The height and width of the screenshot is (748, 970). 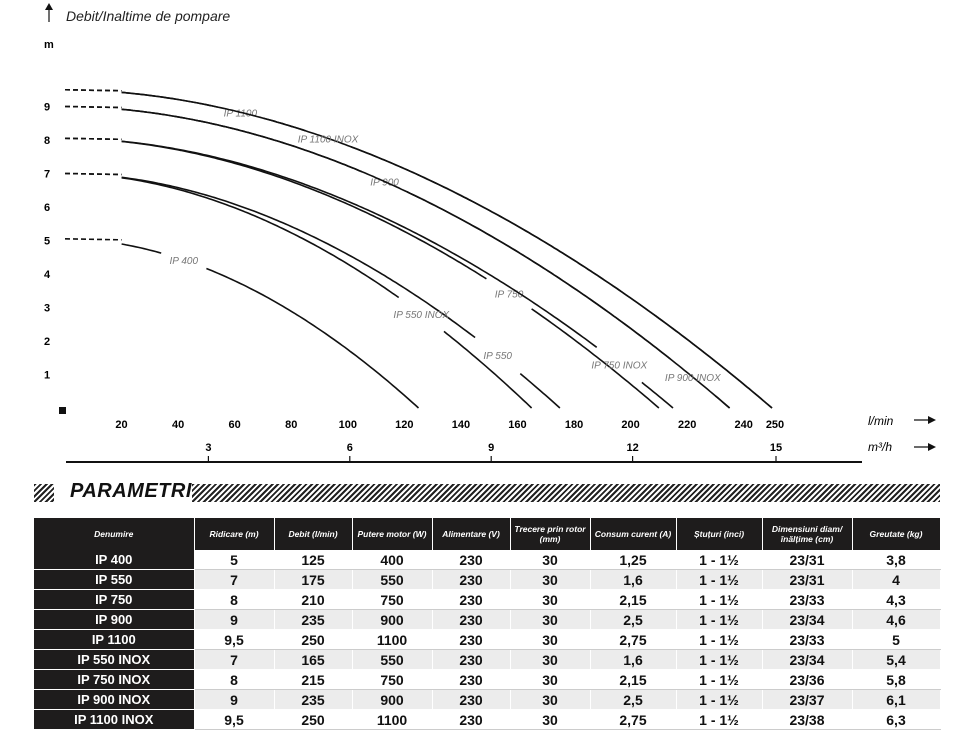 I want to click on table-cell: 6,1, so click(x=896, y=699).